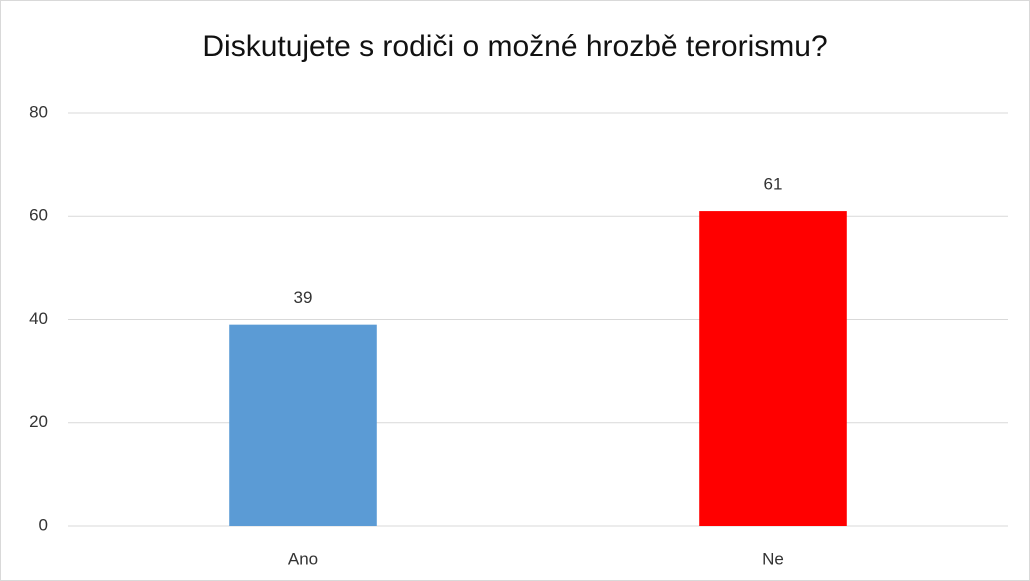 The height and width of the screenshot is (581, 1030). I want to click on y-tick-label: 0, so click(43, 524).